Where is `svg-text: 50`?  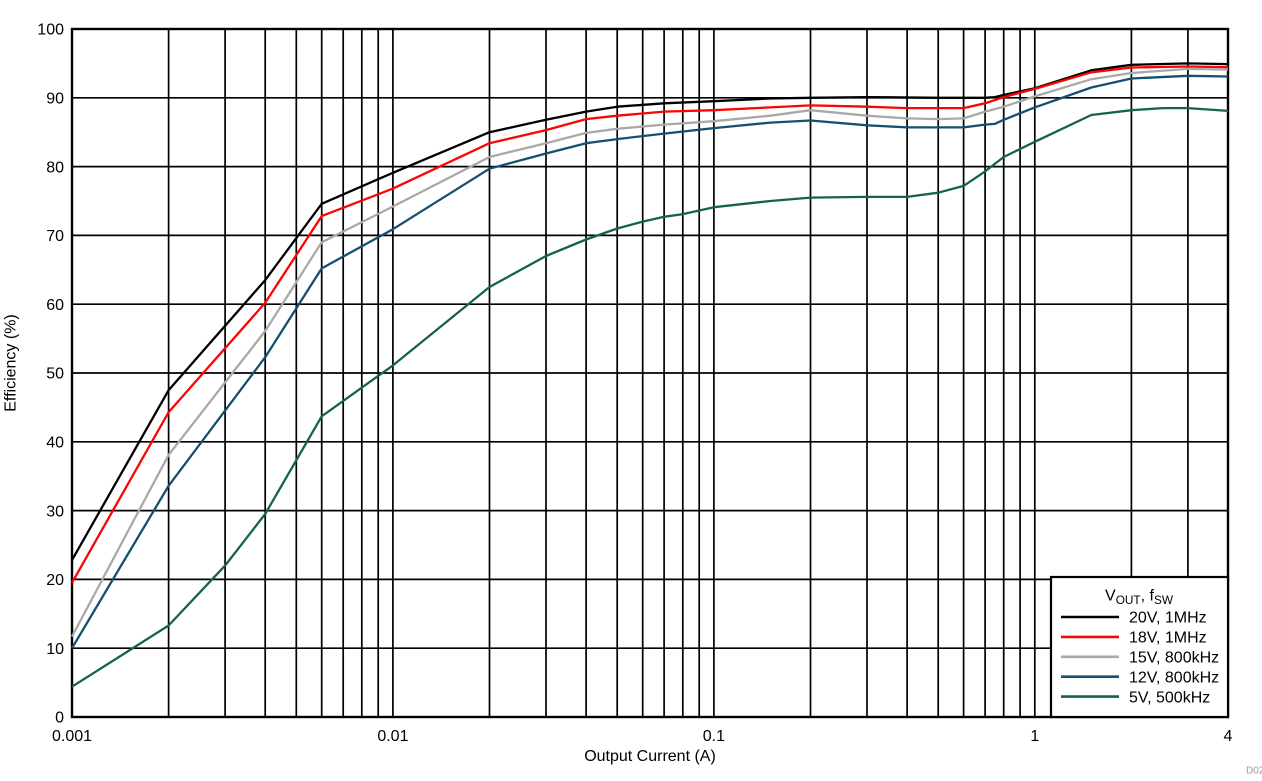 svg-text: 50 is located at coordinates (55, 374).